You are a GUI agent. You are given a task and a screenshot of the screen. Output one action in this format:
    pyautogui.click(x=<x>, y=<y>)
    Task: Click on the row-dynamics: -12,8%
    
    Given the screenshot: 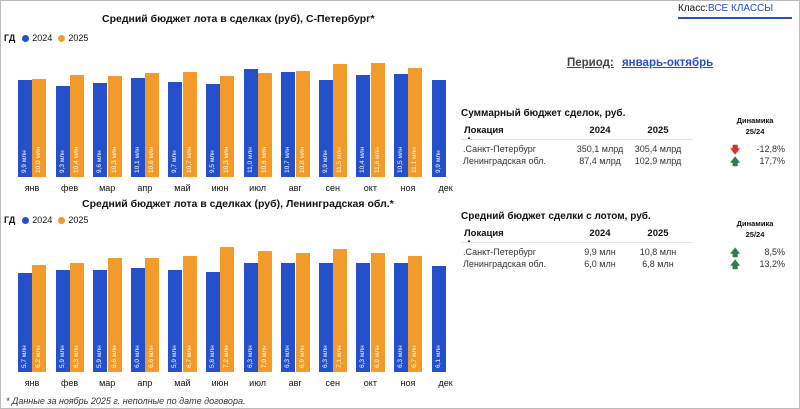 What is the action you would take?
    pyautogui.click(x=770, y=149)
    